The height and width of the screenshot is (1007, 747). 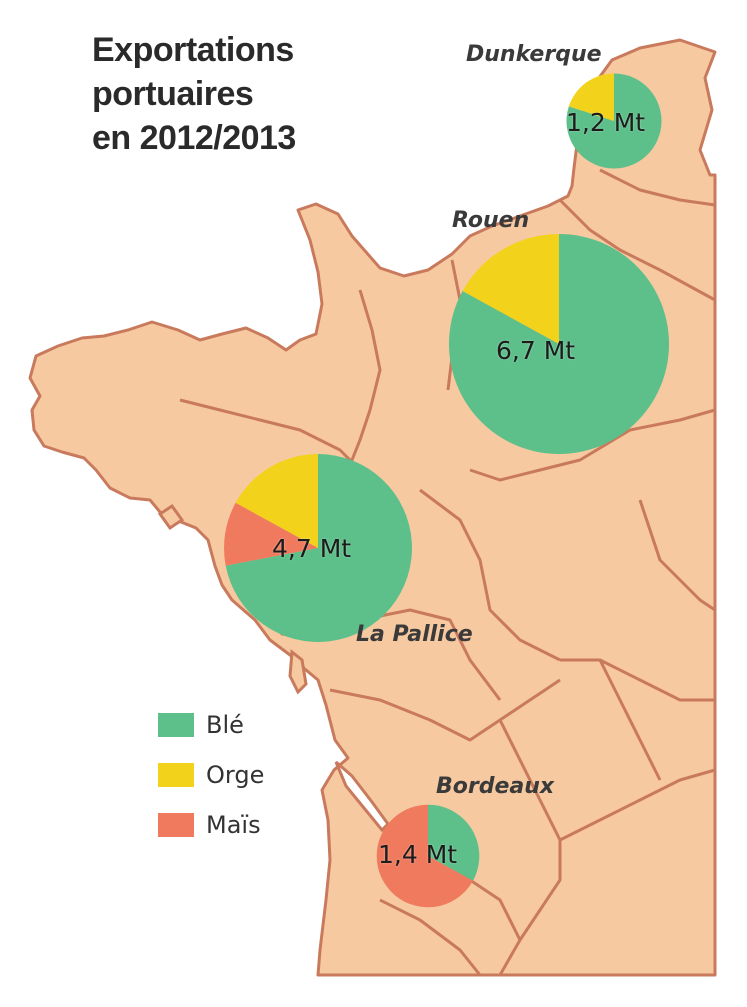 I want to click on map-title: Exportations portuaires en 2012/2013, so click(x=194, y=94).